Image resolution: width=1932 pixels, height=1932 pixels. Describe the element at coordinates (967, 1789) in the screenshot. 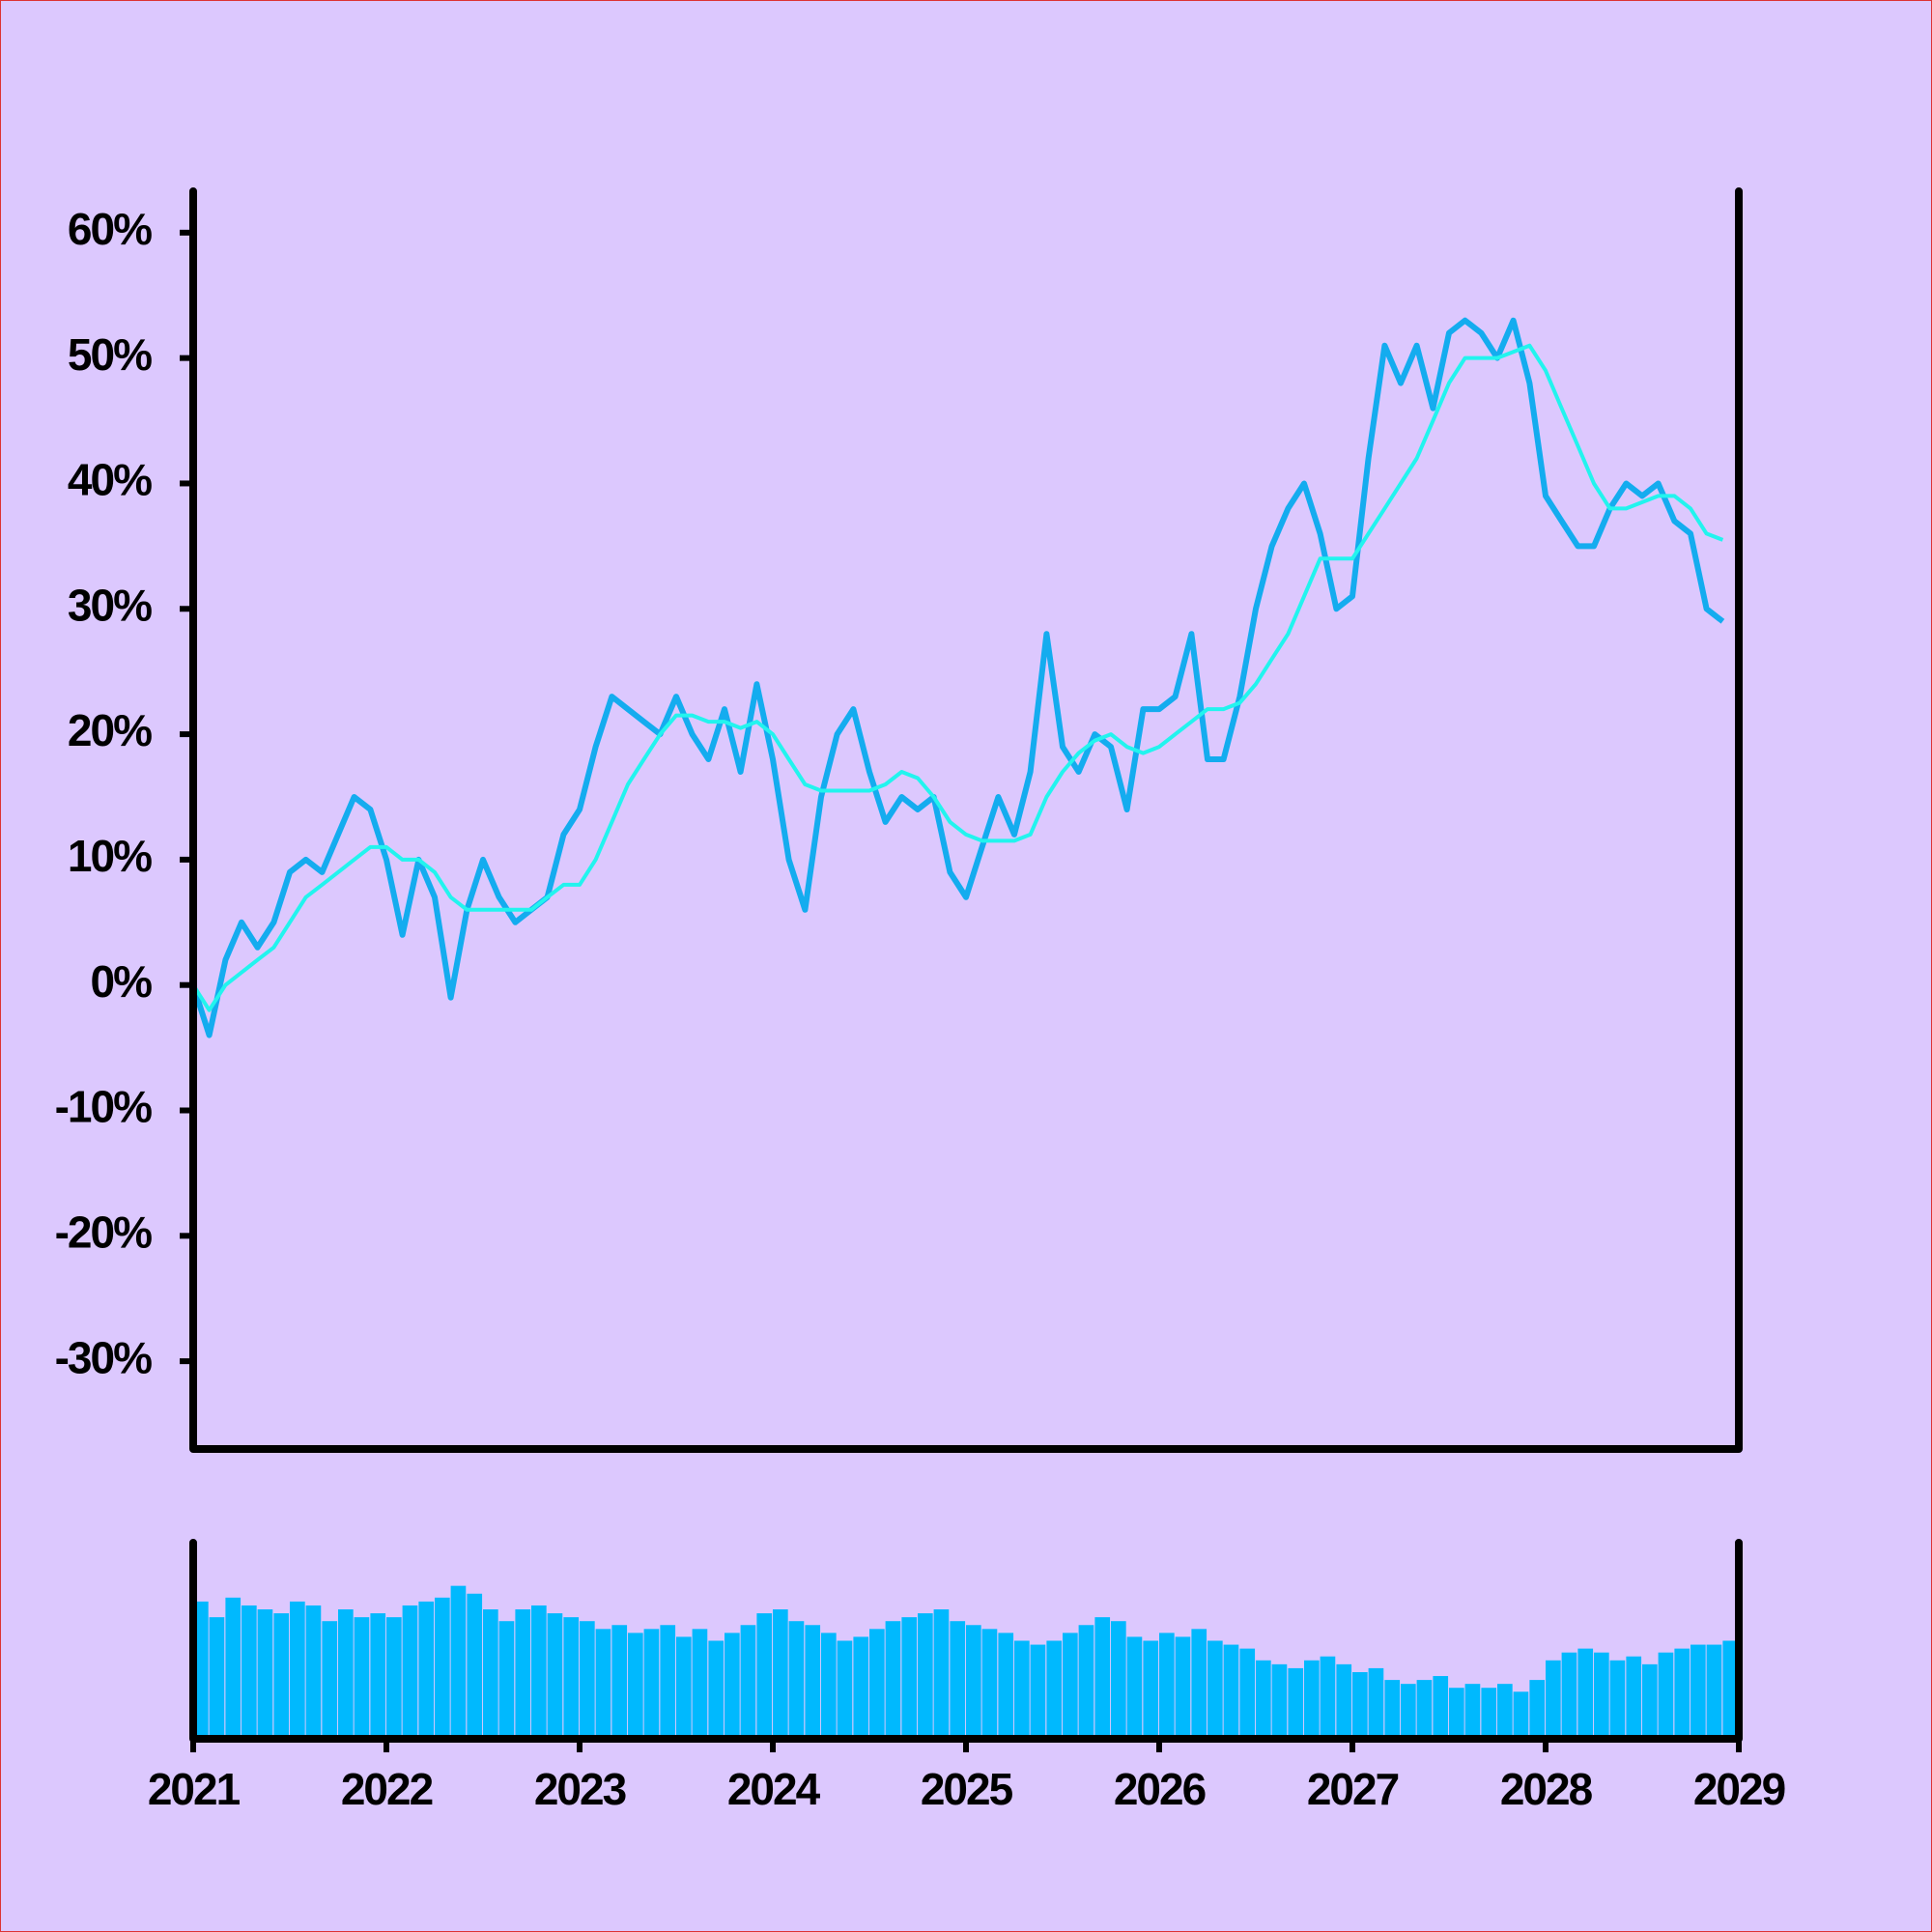

I see `x-tick-label: 2025` at that location.